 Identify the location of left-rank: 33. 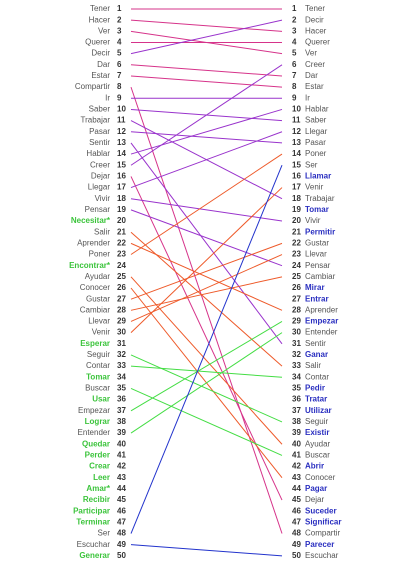
(121, 365).